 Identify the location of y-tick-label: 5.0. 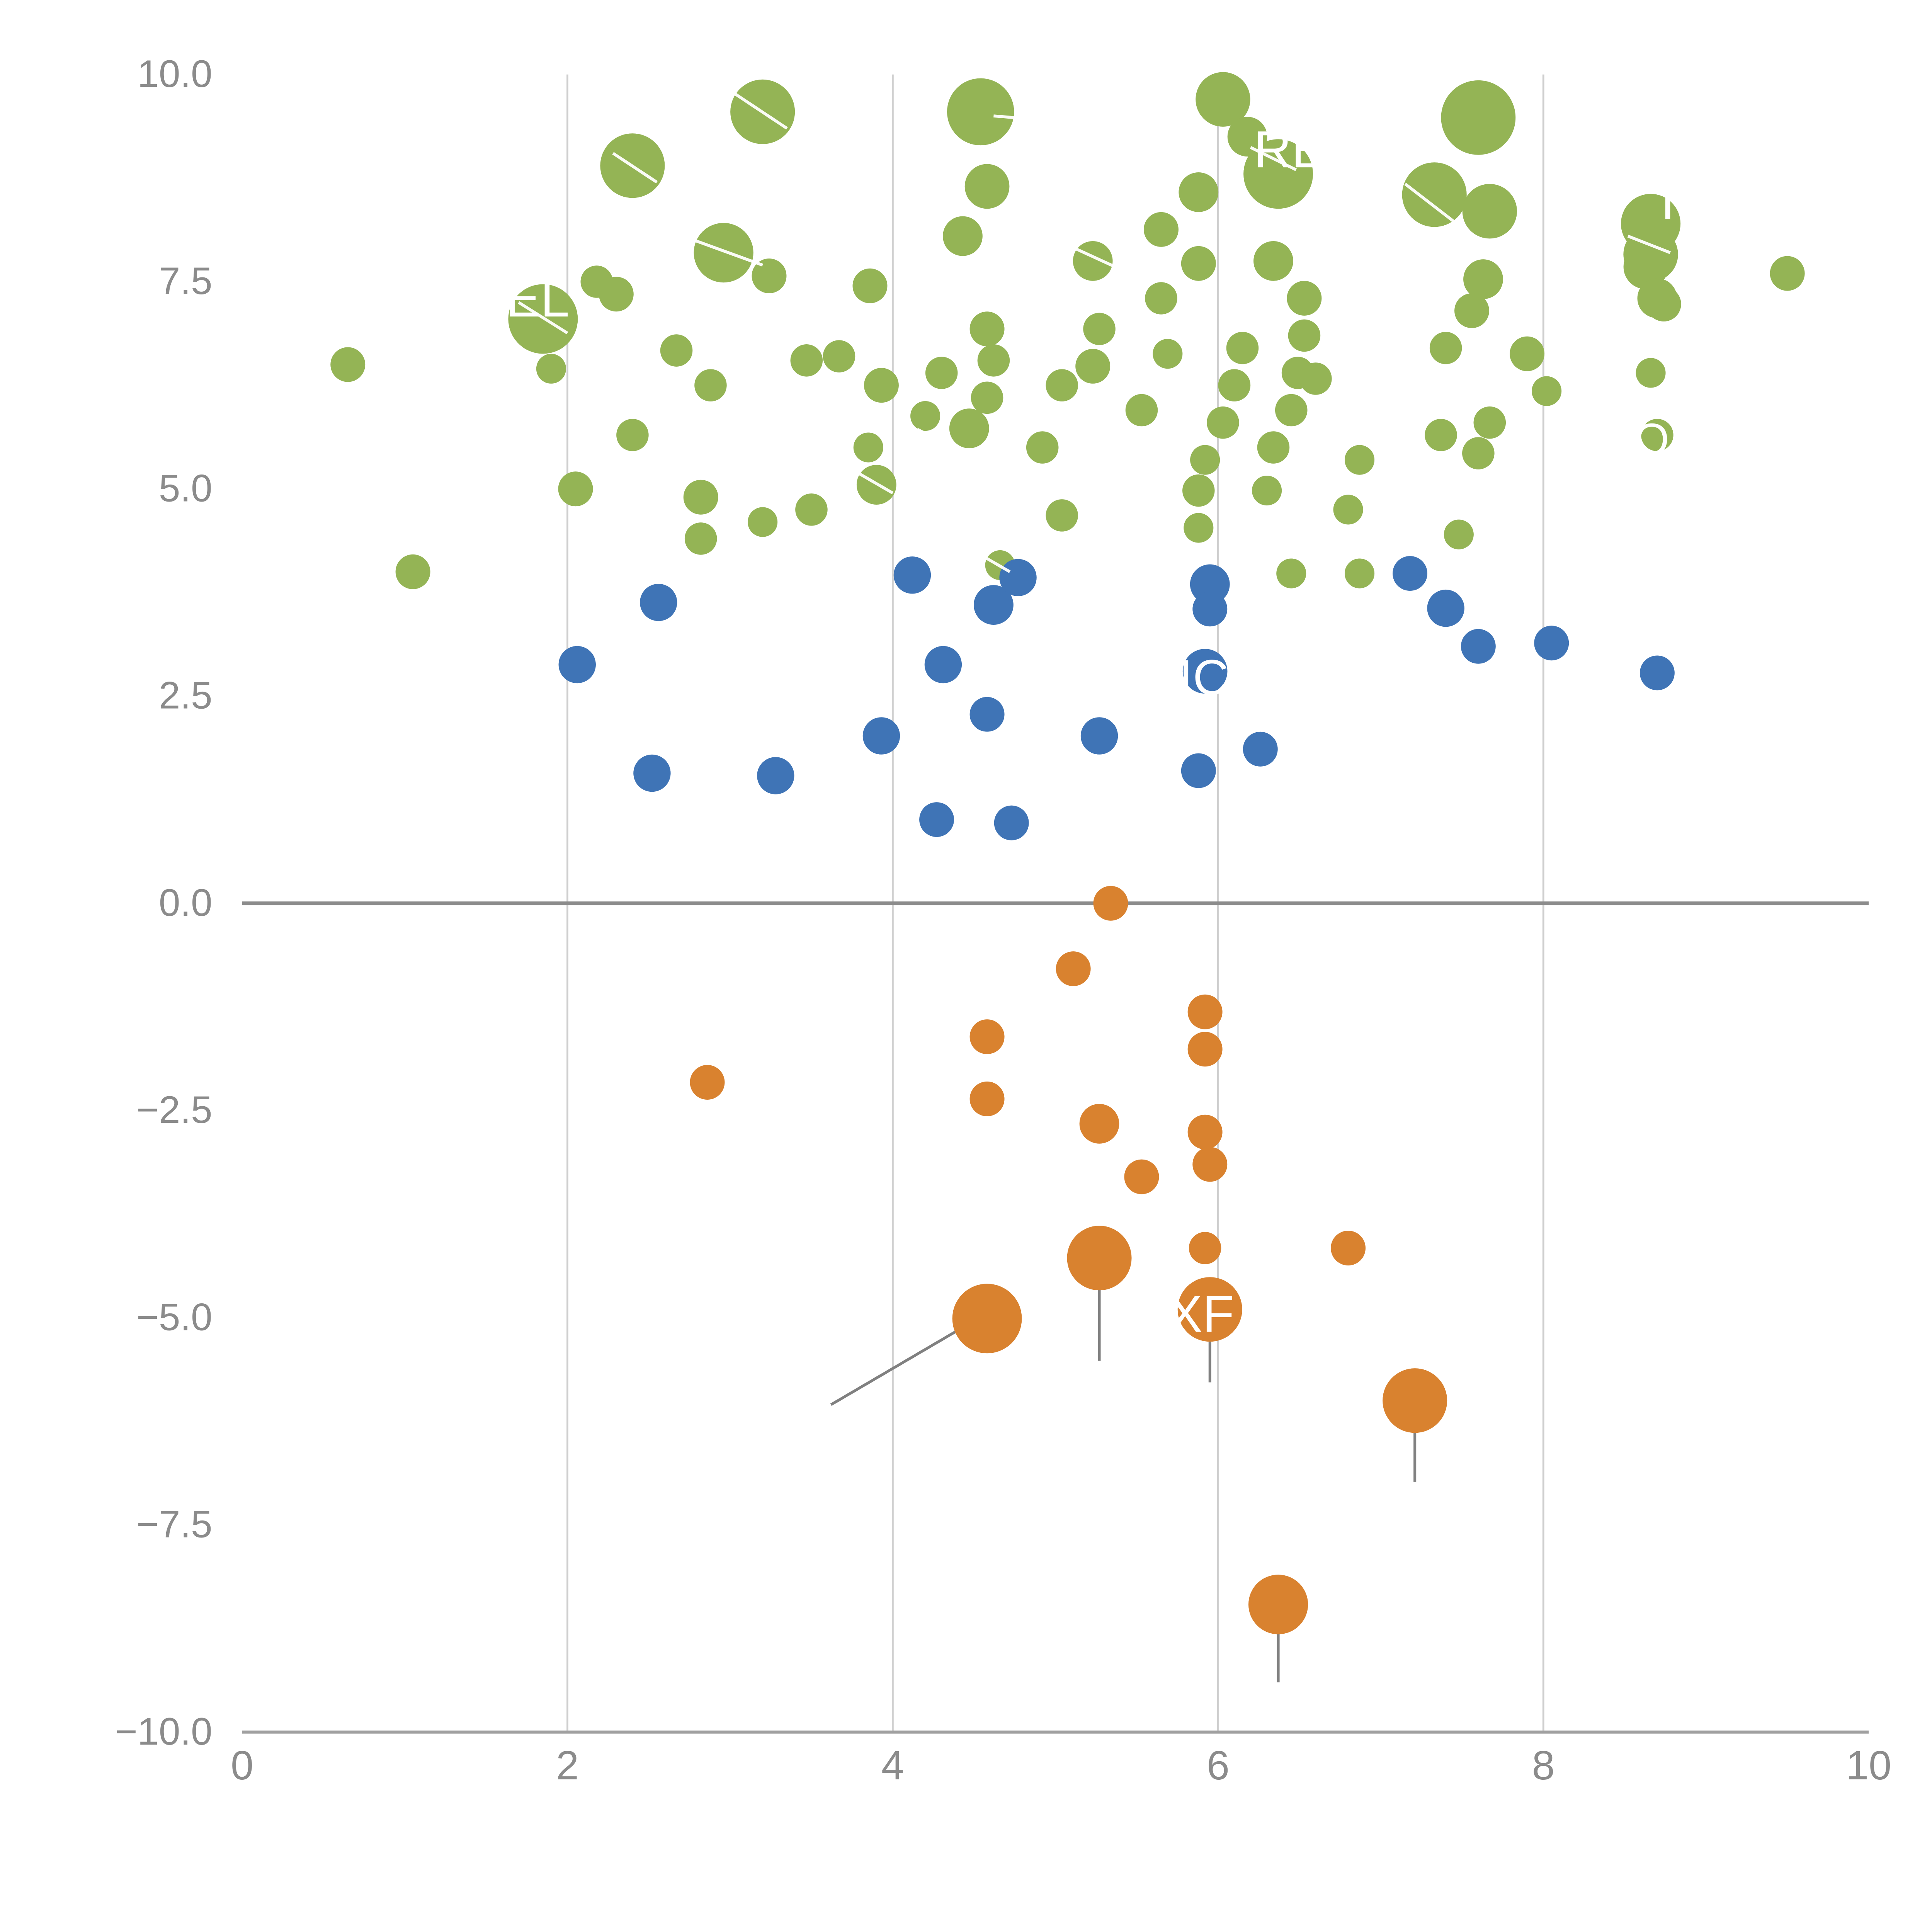
(185, 489).